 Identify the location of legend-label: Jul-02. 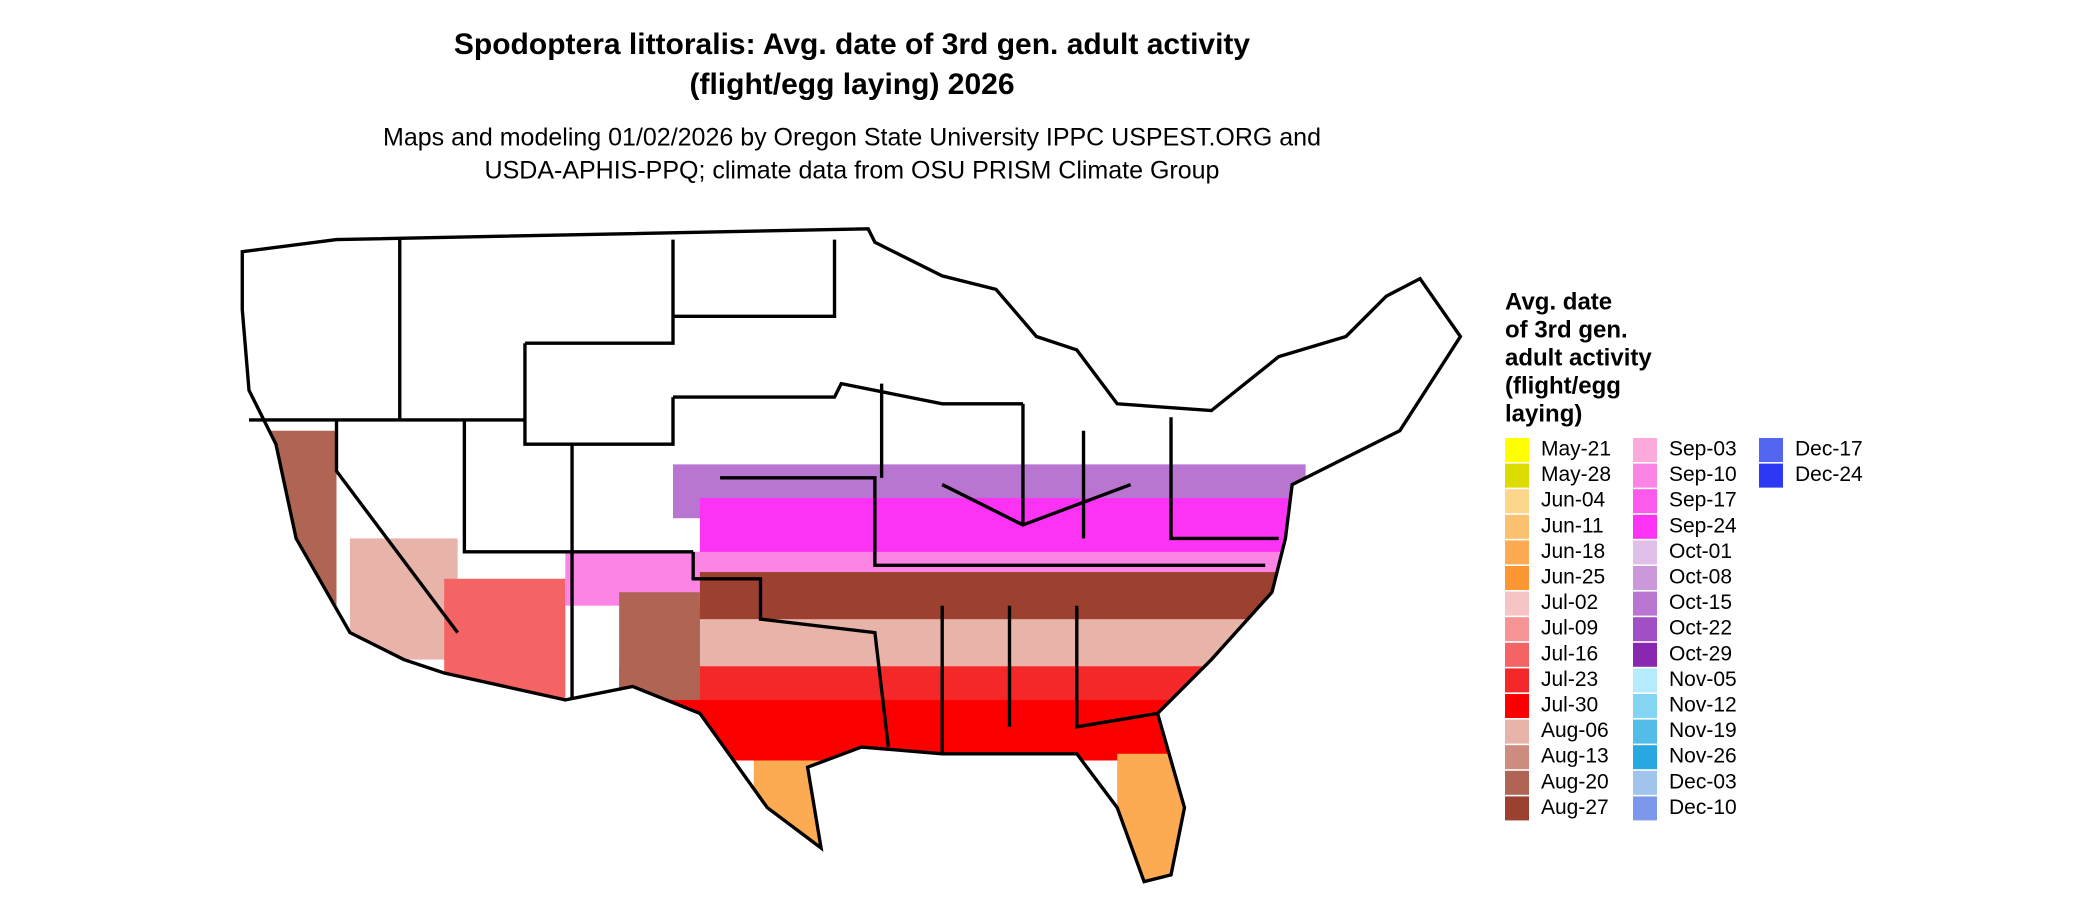
(1569, 602).